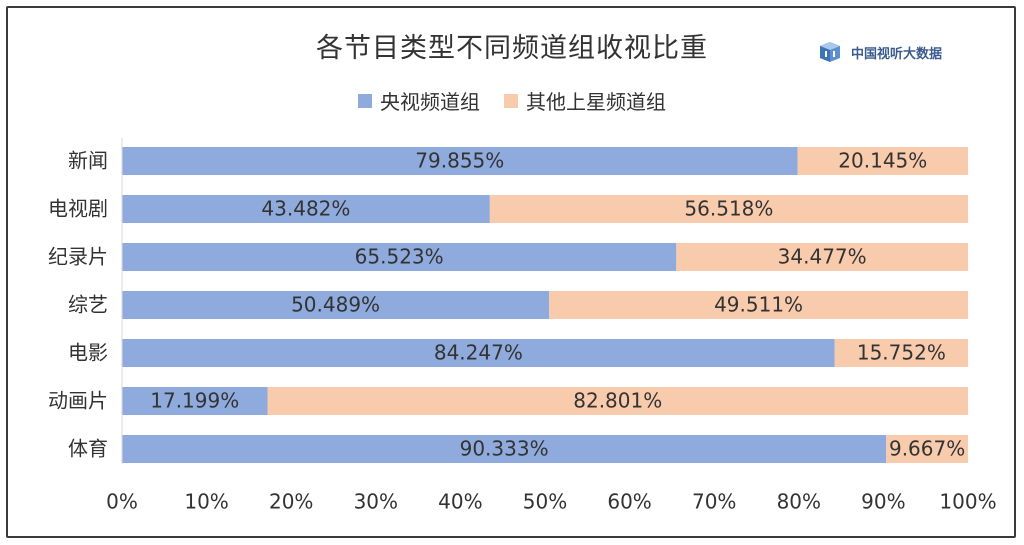 This screenshot has height=545, width=1024. I want to click on brand-logo: 中国视听大数据, so click(879, 52).